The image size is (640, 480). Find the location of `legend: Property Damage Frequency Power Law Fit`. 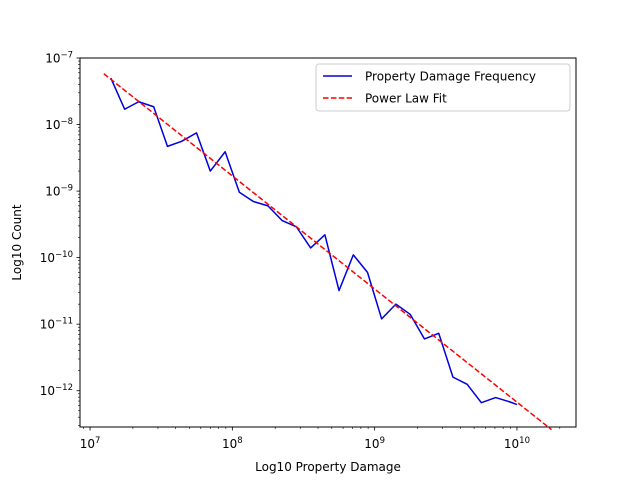

legend: Property Damage Frequency Power Law Fit is located at coordinates (443, 87).